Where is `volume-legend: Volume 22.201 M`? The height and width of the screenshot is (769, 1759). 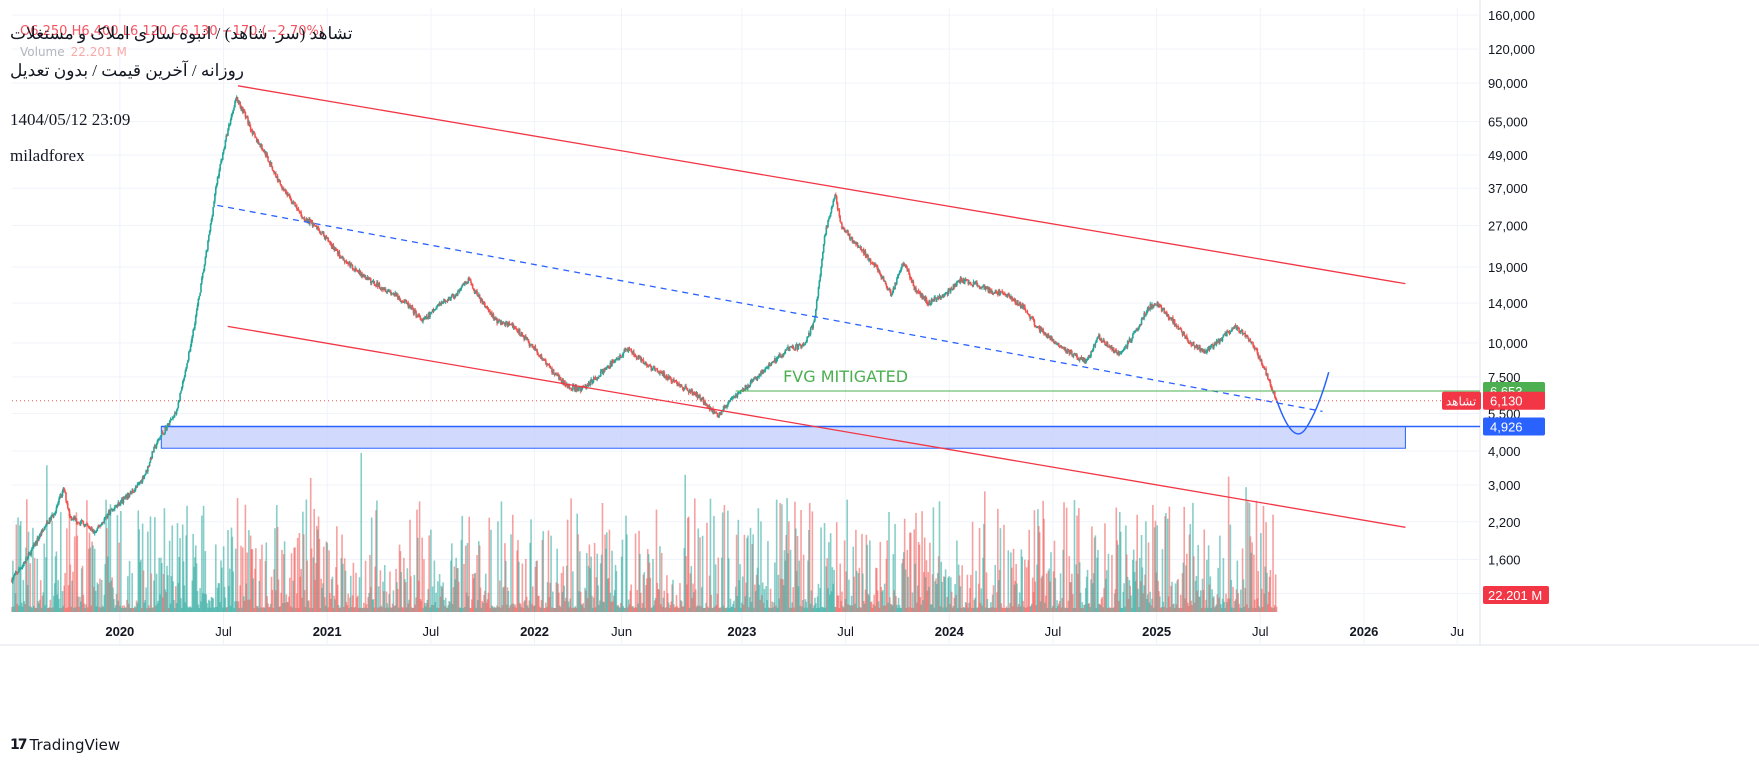 volume-legend: Volume 22.201 M is located at coordinates (73, 52).